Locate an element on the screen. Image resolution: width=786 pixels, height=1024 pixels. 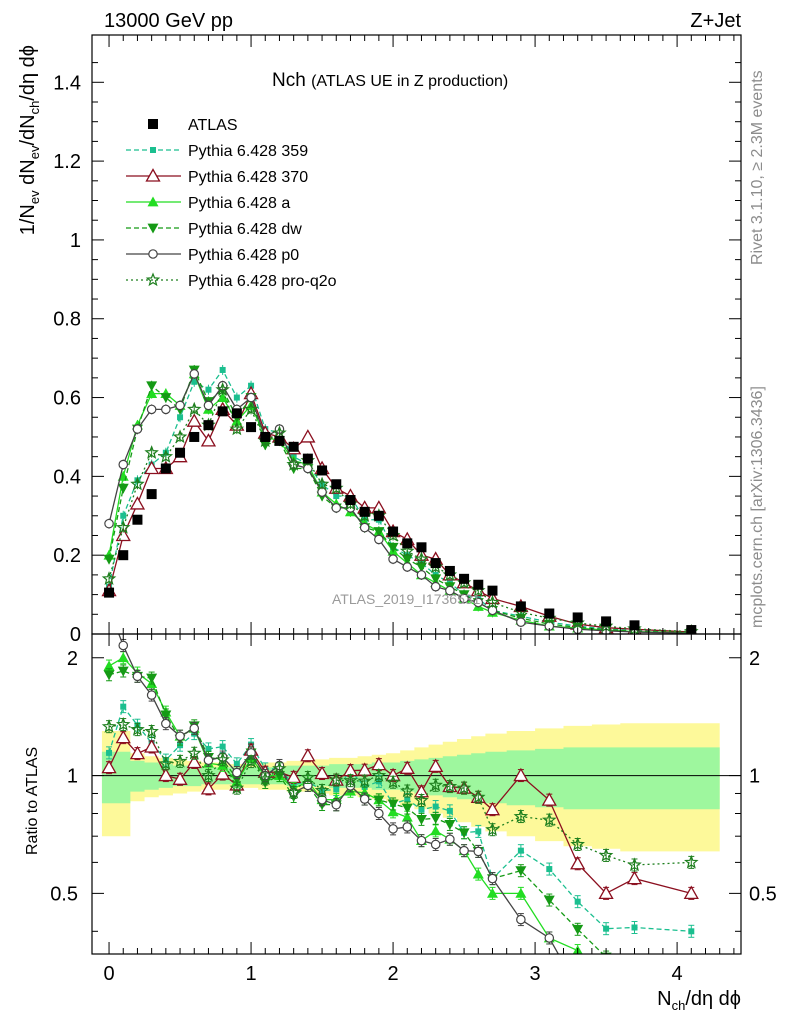
ylabel-part-2: ev is located at coordinates (34, 197).